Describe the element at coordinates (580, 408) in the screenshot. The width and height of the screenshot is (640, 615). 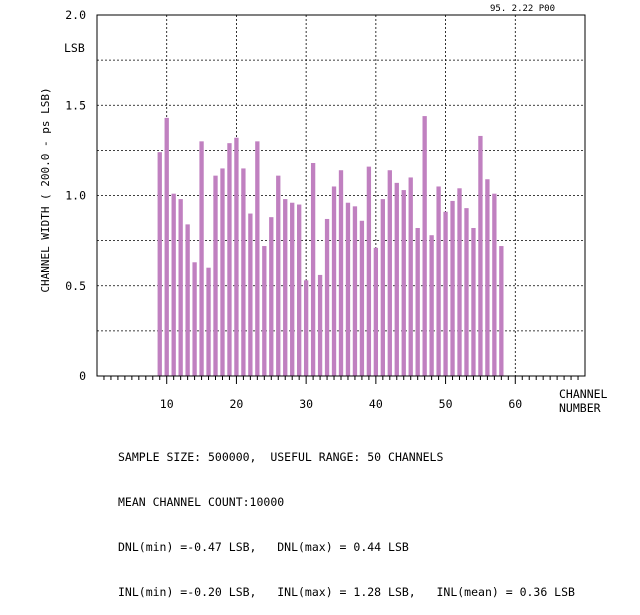
I see `x-axis-title-line2: NUMBER` at that location.